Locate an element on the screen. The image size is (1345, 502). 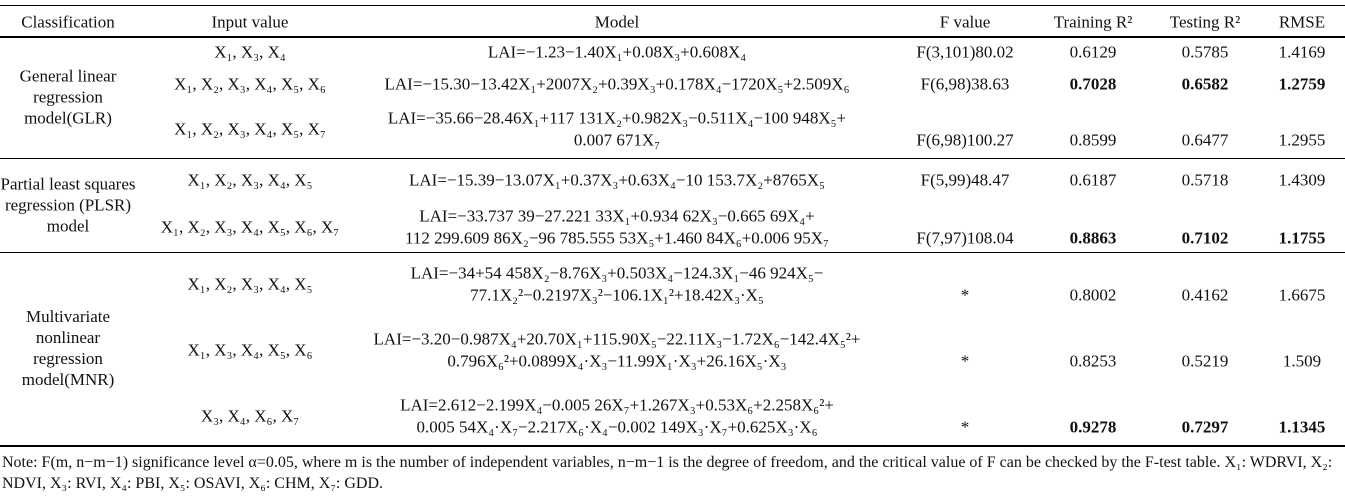
testing-r2: 0.5718 is located at coordinates (1205, 180).